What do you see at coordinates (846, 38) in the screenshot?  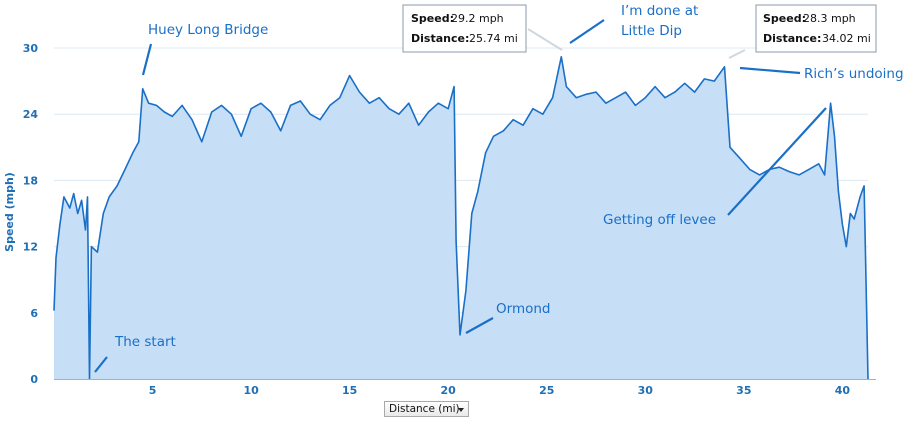 I see `tooltip-2-distance-value: 34.02 mi` at bounding box center [846, 38].